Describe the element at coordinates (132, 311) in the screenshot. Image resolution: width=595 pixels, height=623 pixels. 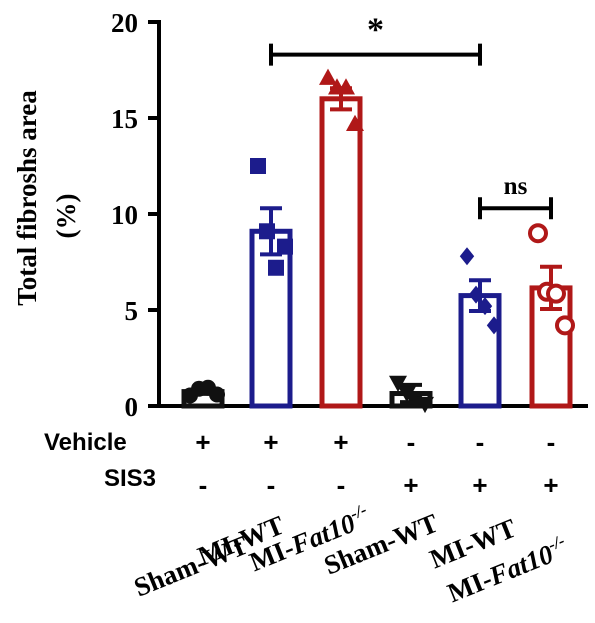
I see `y-tick-label: 5` at that location.